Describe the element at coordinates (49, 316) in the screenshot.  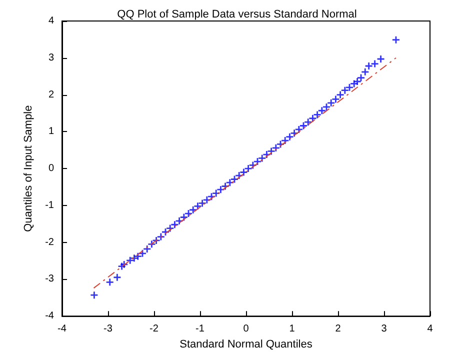
I see `y-tick-label: -4` at that location.